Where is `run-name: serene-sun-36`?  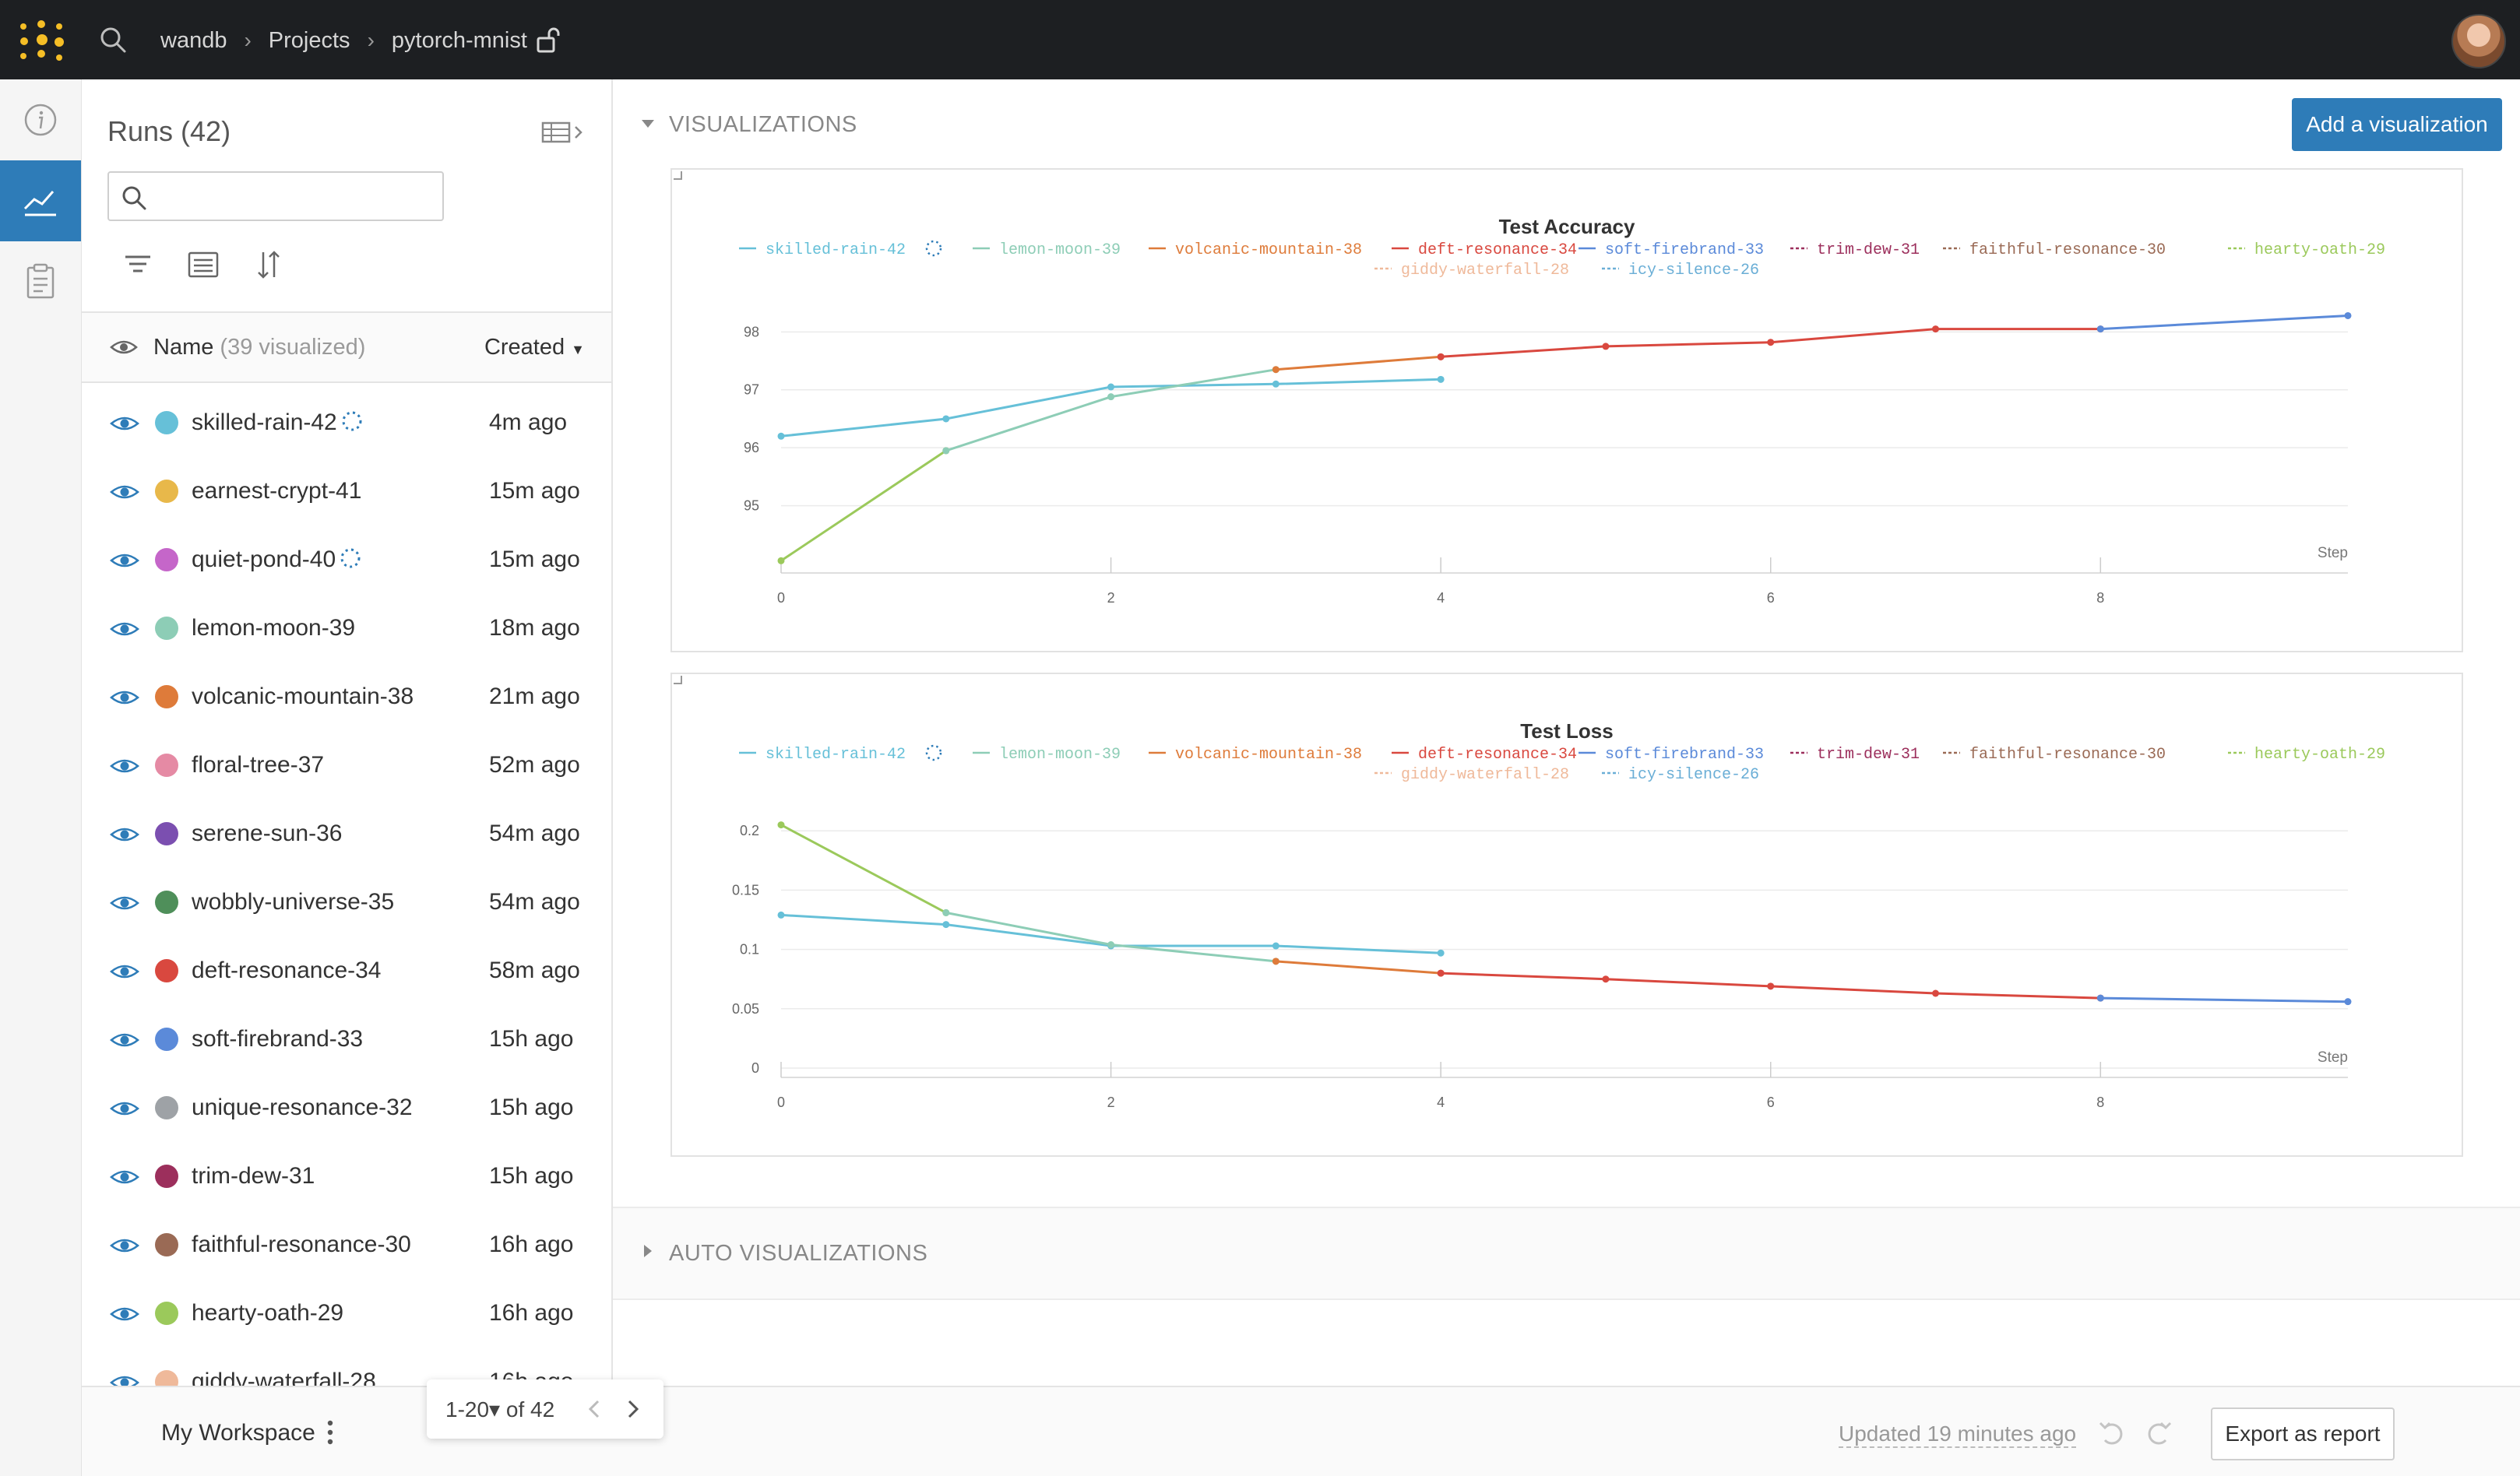
run-name: serene-sun-36 is located at coordinates (267, 834).